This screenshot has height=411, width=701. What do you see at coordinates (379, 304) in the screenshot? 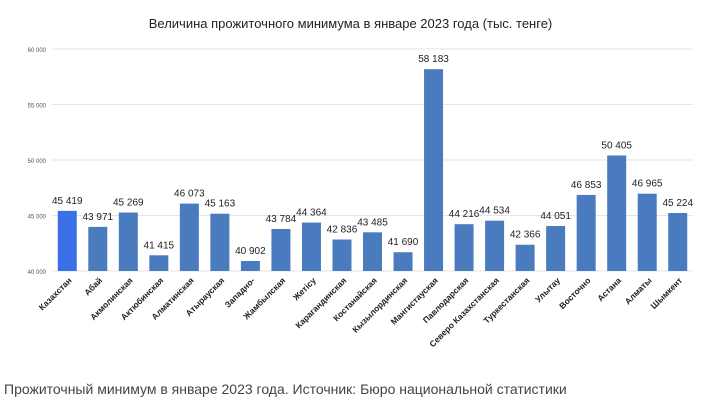
I see `x-tick-label: Кызылординская` at bounding box center [379, 304].